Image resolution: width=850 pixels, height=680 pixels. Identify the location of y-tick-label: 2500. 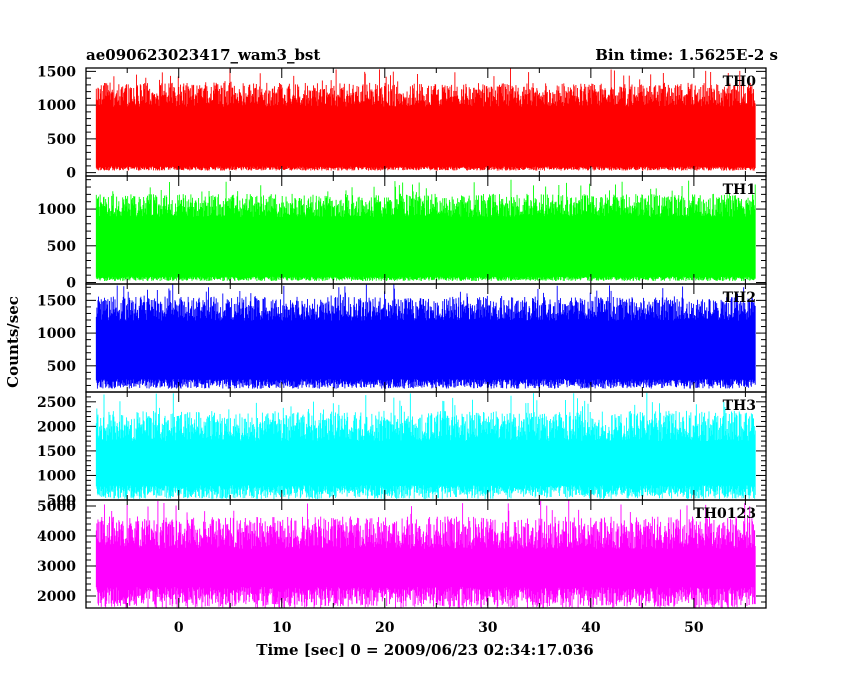
(56, 403).